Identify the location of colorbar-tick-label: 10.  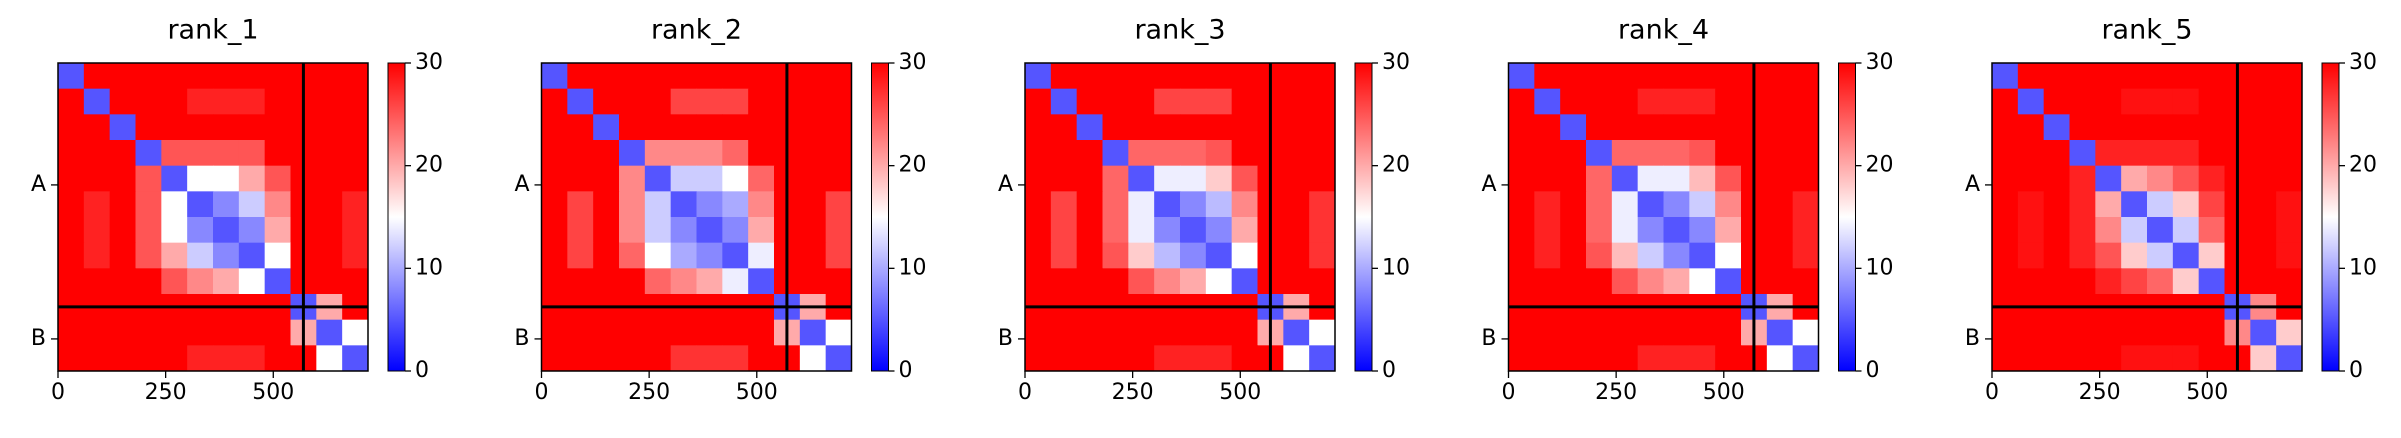
(1396, 267).